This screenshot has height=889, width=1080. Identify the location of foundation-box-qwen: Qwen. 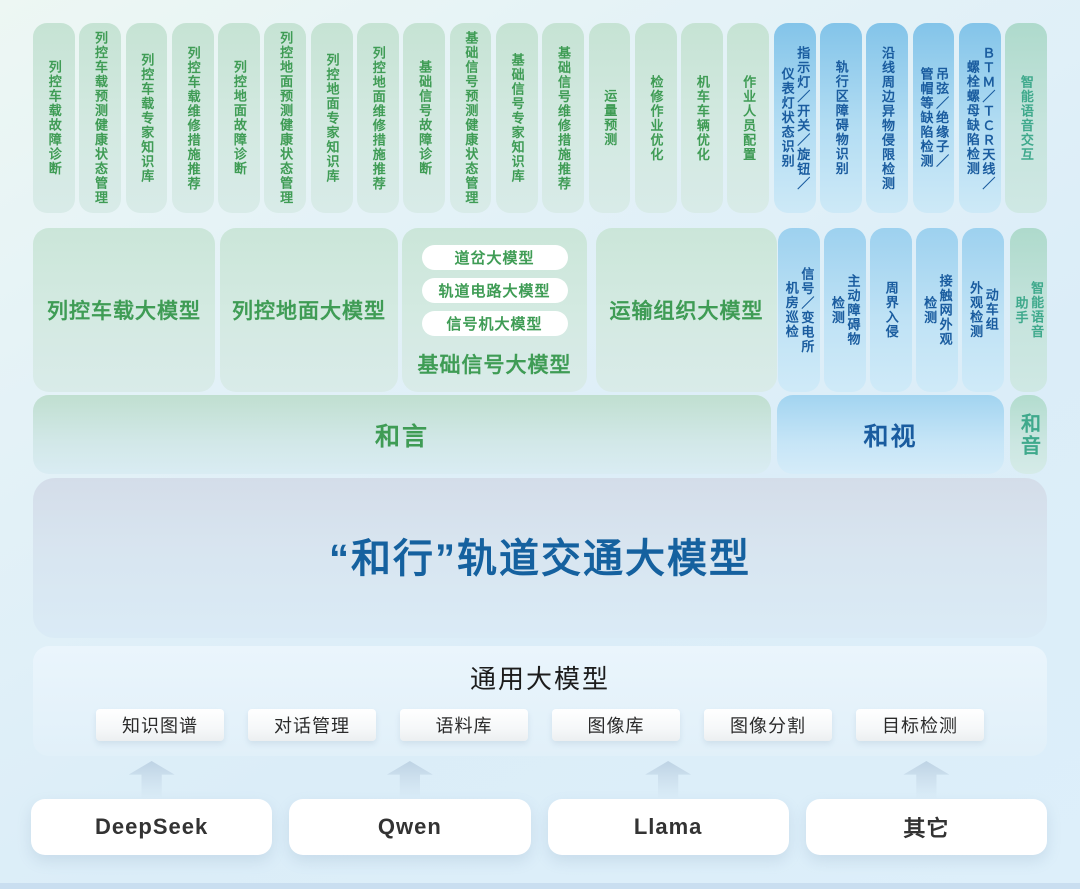
(410, 827).